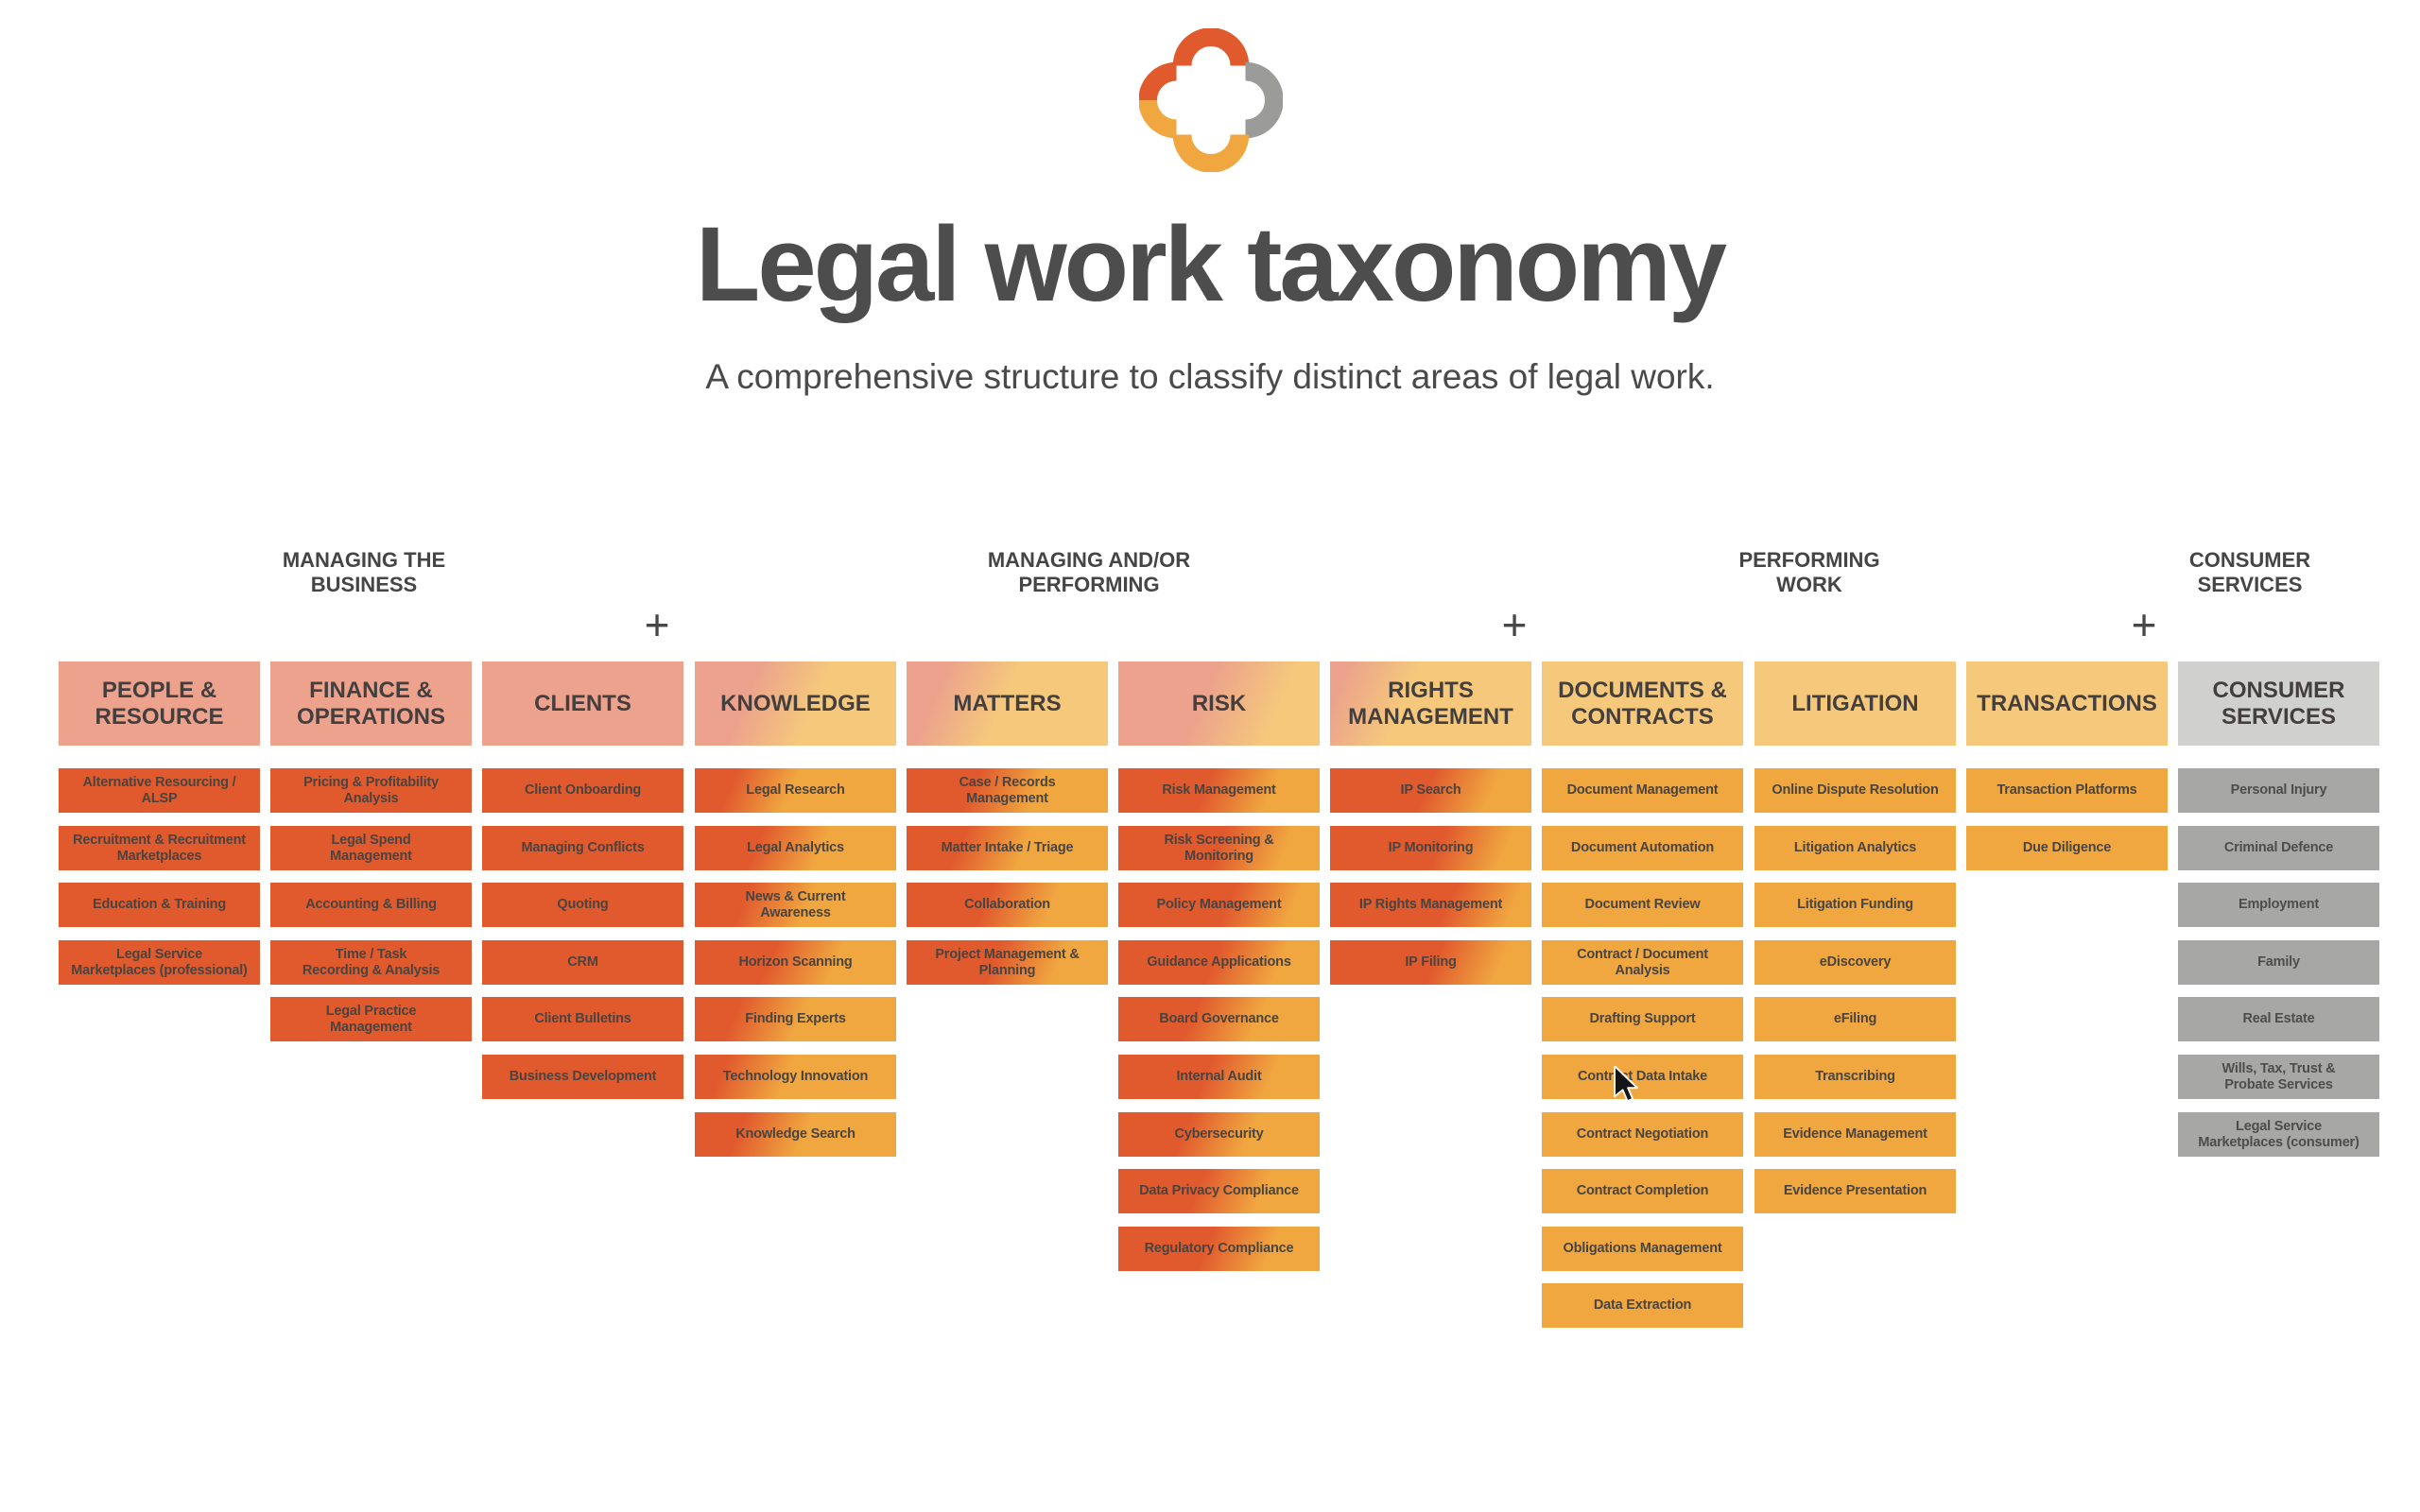 The image size is (2420, 1512). I want to click on taxonomy-cell: IP Filing, so click(1430, 962).